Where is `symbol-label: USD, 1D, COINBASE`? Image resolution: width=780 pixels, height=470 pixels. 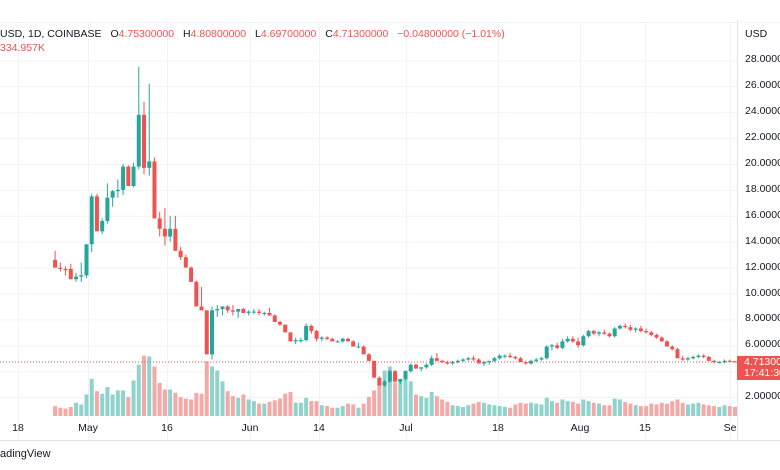
symbol-label: USD, 1D, COINBASE is located at coordinates (51, 34).